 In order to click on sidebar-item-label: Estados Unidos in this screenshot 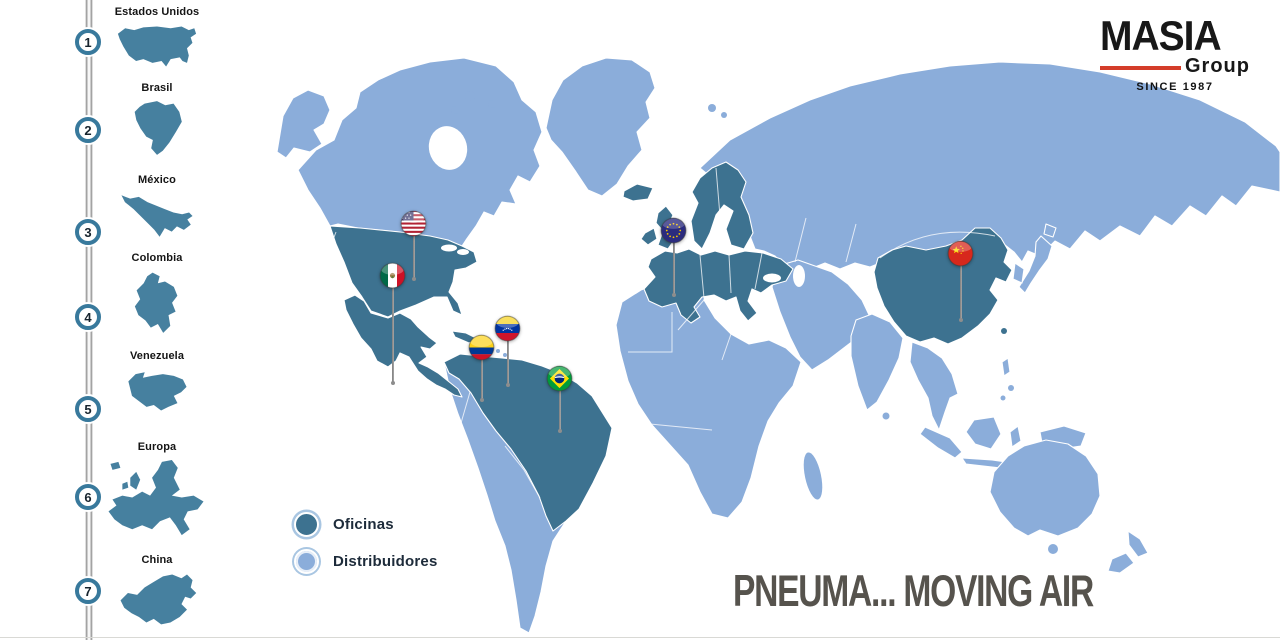, I will do `click(157, 12)`.